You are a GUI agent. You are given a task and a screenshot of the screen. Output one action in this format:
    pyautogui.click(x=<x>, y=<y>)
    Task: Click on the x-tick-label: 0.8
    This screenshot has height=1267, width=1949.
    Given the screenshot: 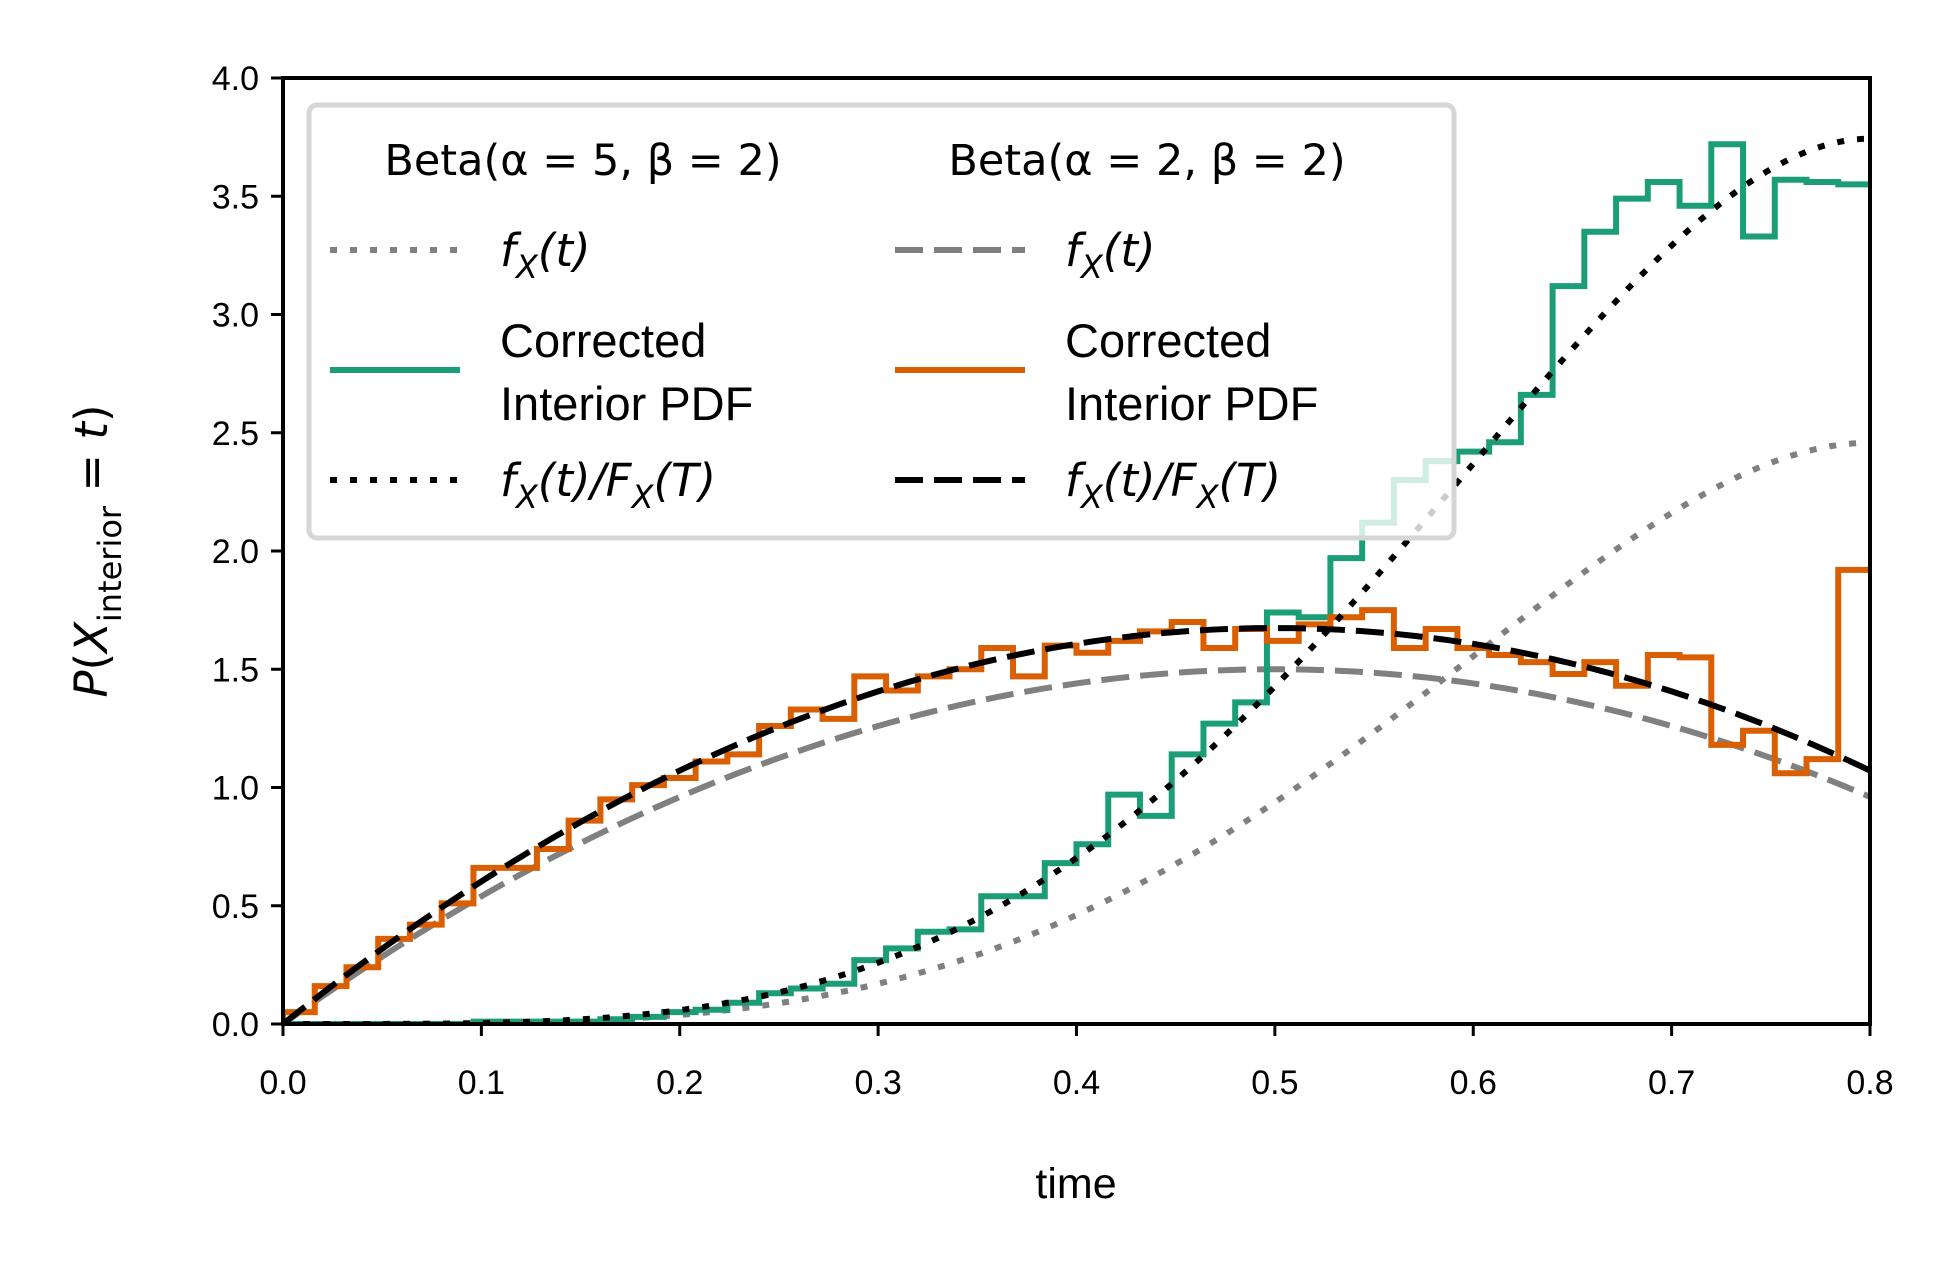 What is the action you would take?
    pyautogui.click(x=1869, y=1083)
    